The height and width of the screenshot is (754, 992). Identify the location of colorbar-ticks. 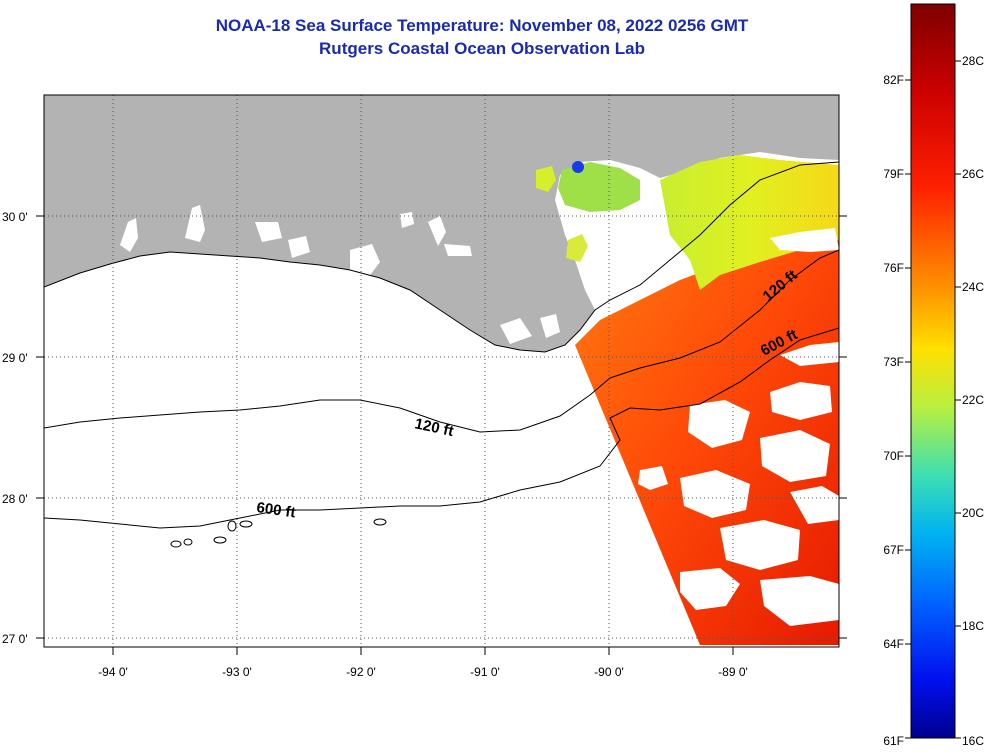
(933, 399).